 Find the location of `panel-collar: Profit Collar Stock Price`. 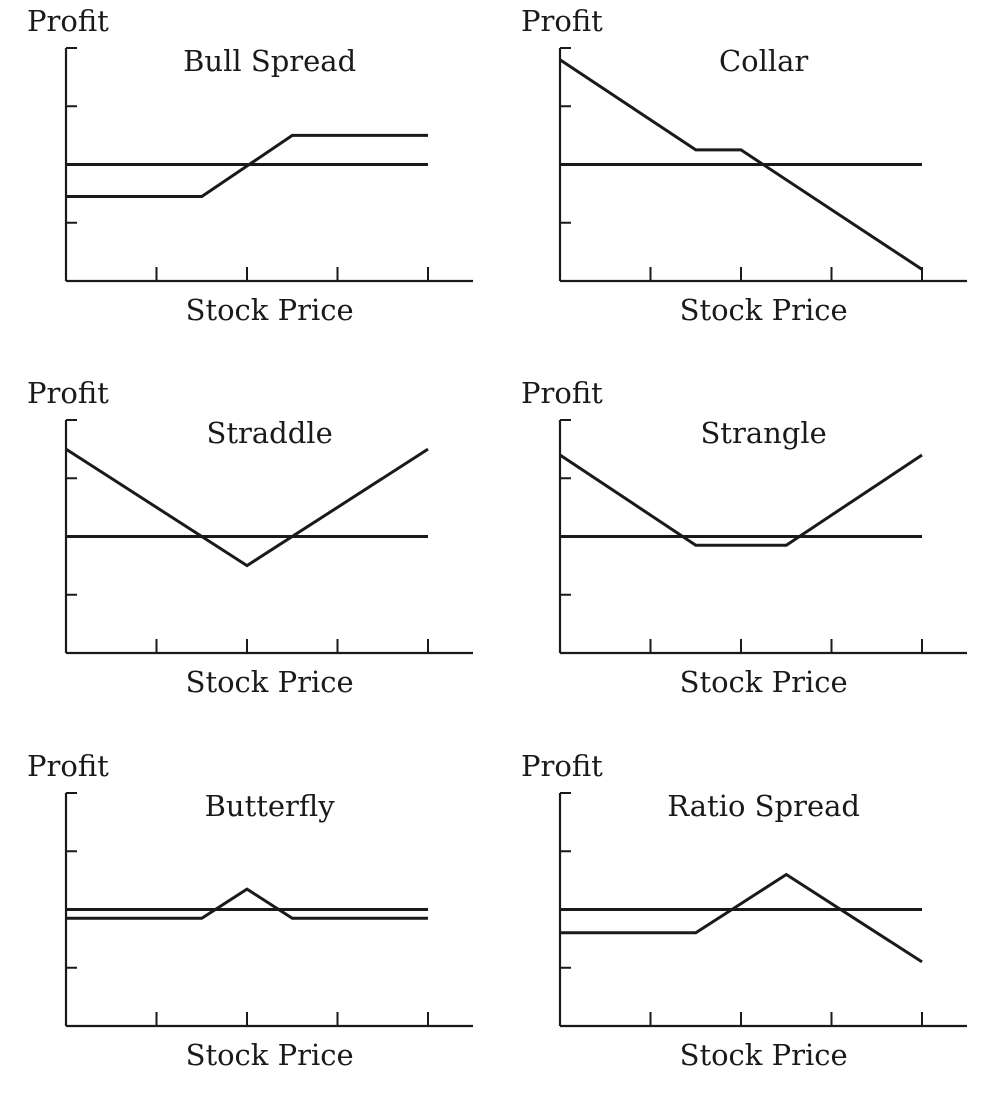

panel-collar: Profit Collar Stock Price is located at coordinates (744, 165).